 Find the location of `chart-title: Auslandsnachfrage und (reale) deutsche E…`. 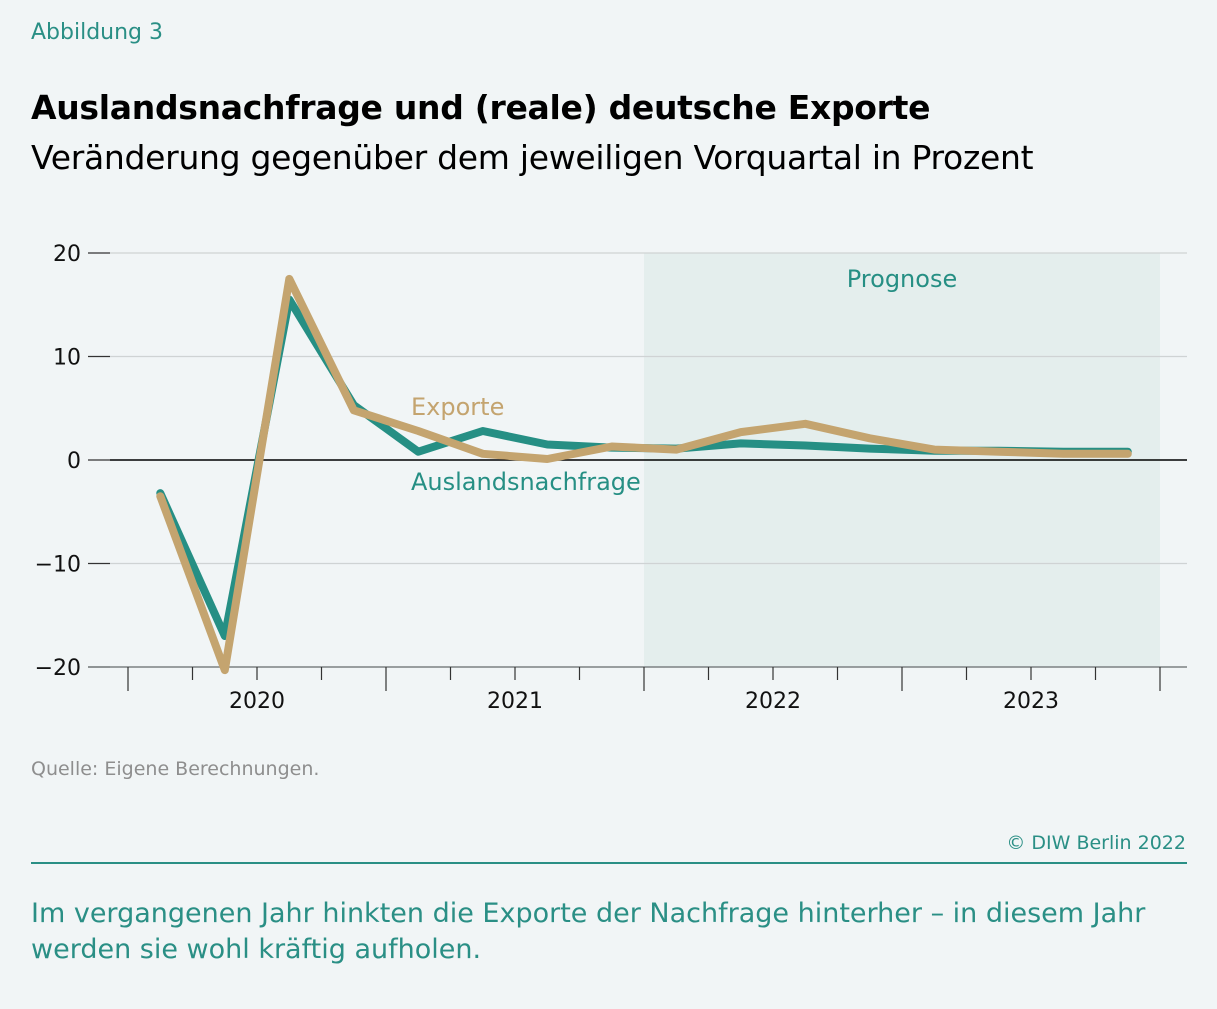

chart-title: Auslandsnachfrage und (reale) deutsche E… is located at coordinates (481, 107).